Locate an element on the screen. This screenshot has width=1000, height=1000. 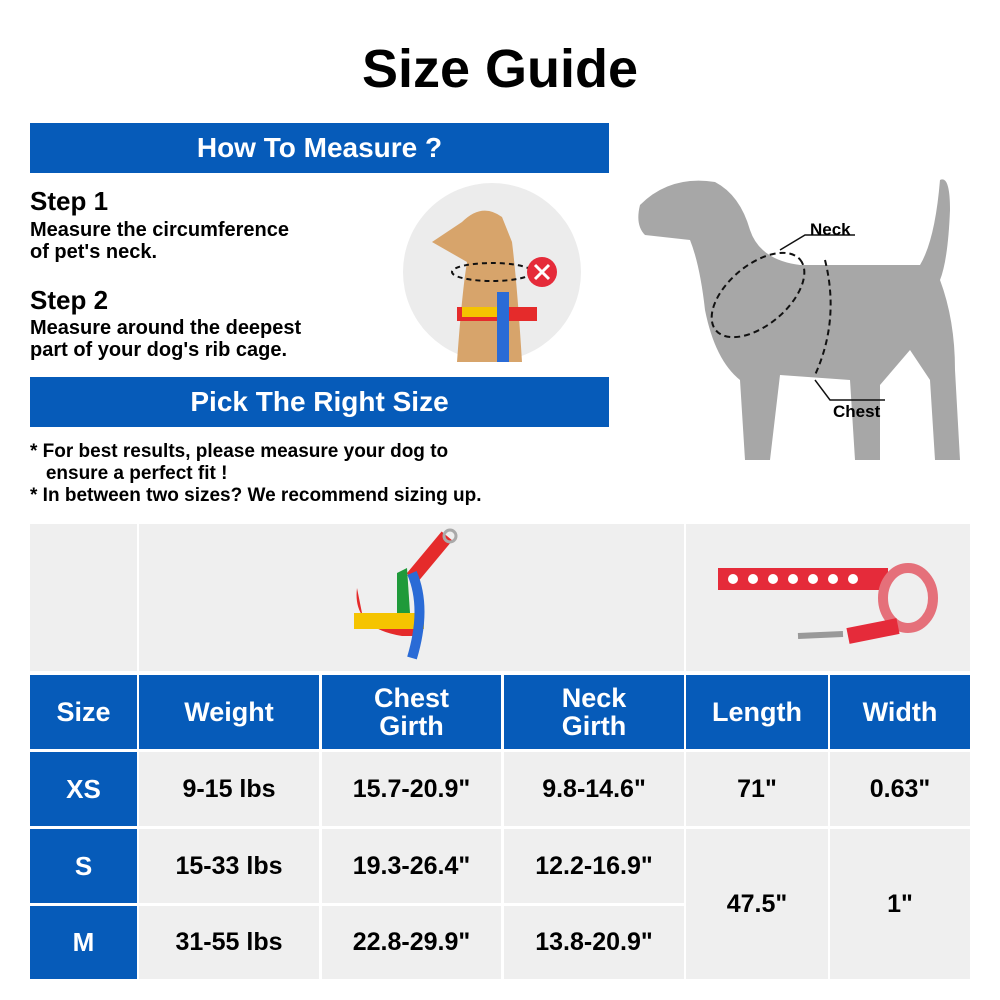
harness-image-cell is located at coordinates (411, 597).